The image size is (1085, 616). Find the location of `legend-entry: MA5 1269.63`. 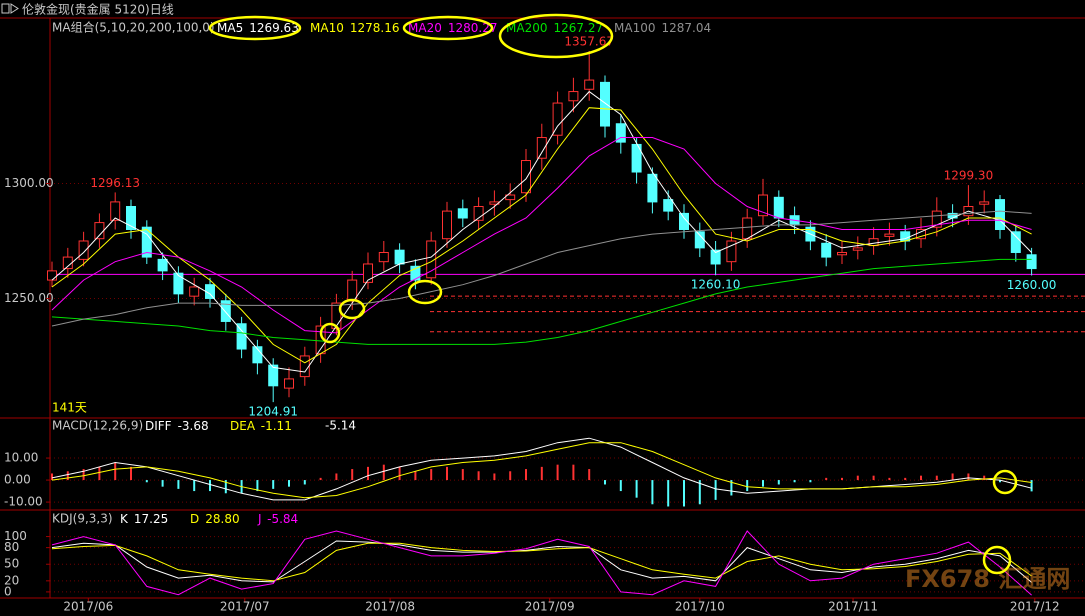

legend-entry: MA5 1269.63 is located at coordinates (258, 28).